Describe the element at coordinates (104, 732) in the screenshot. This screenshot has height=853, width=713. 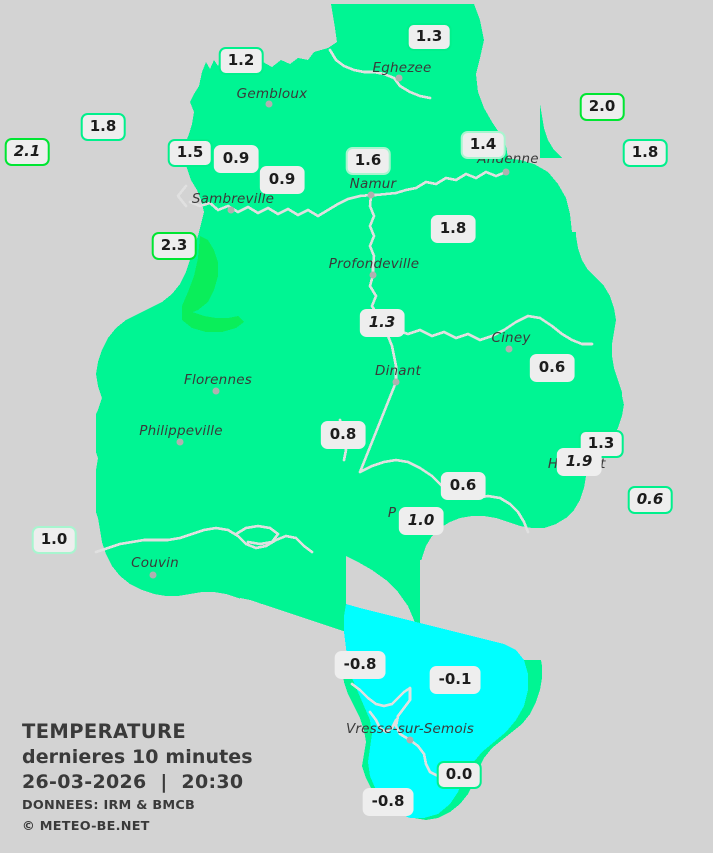
I see `caption-title: TEMPERATURE` at that location.